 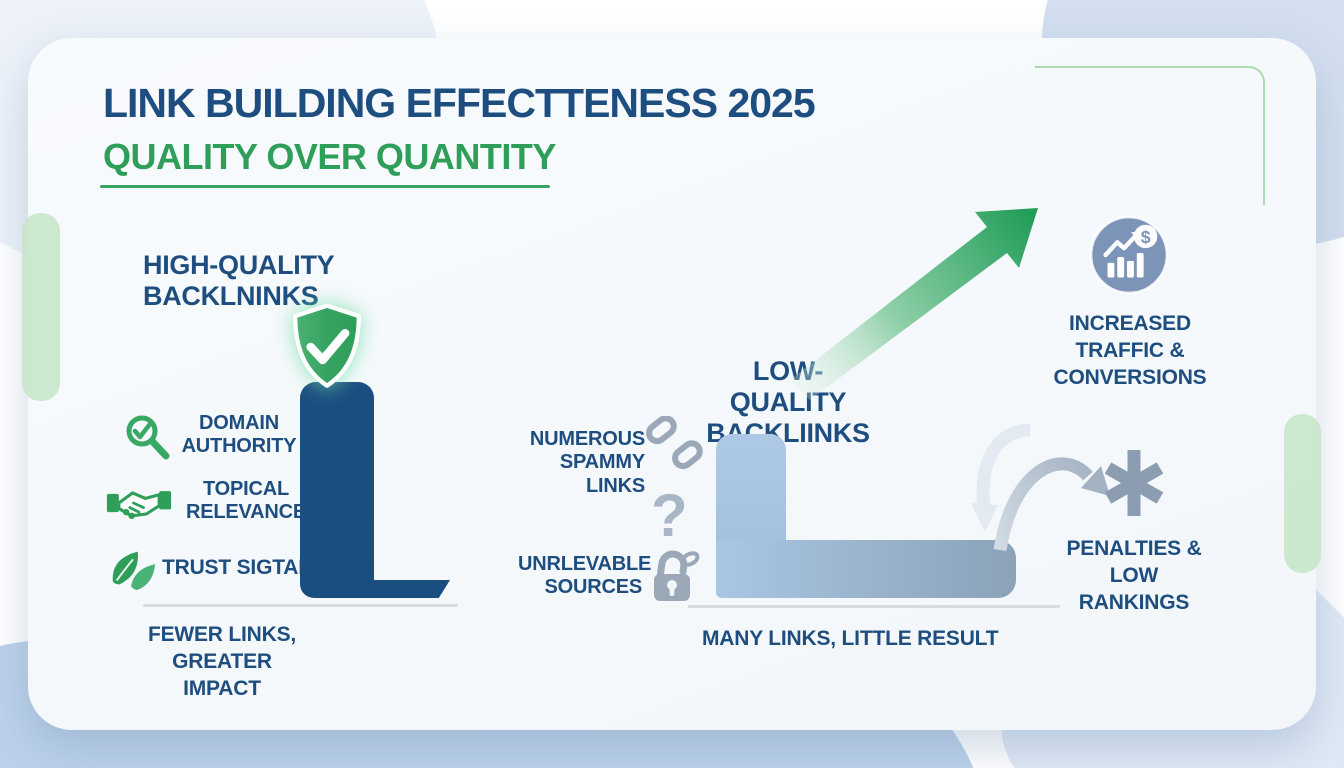 What do you see at coordinates (243, 567) in the screenshot?
I see `factor-trust-signals: TRUST SIGTALS` at bounding box center [243, 567].